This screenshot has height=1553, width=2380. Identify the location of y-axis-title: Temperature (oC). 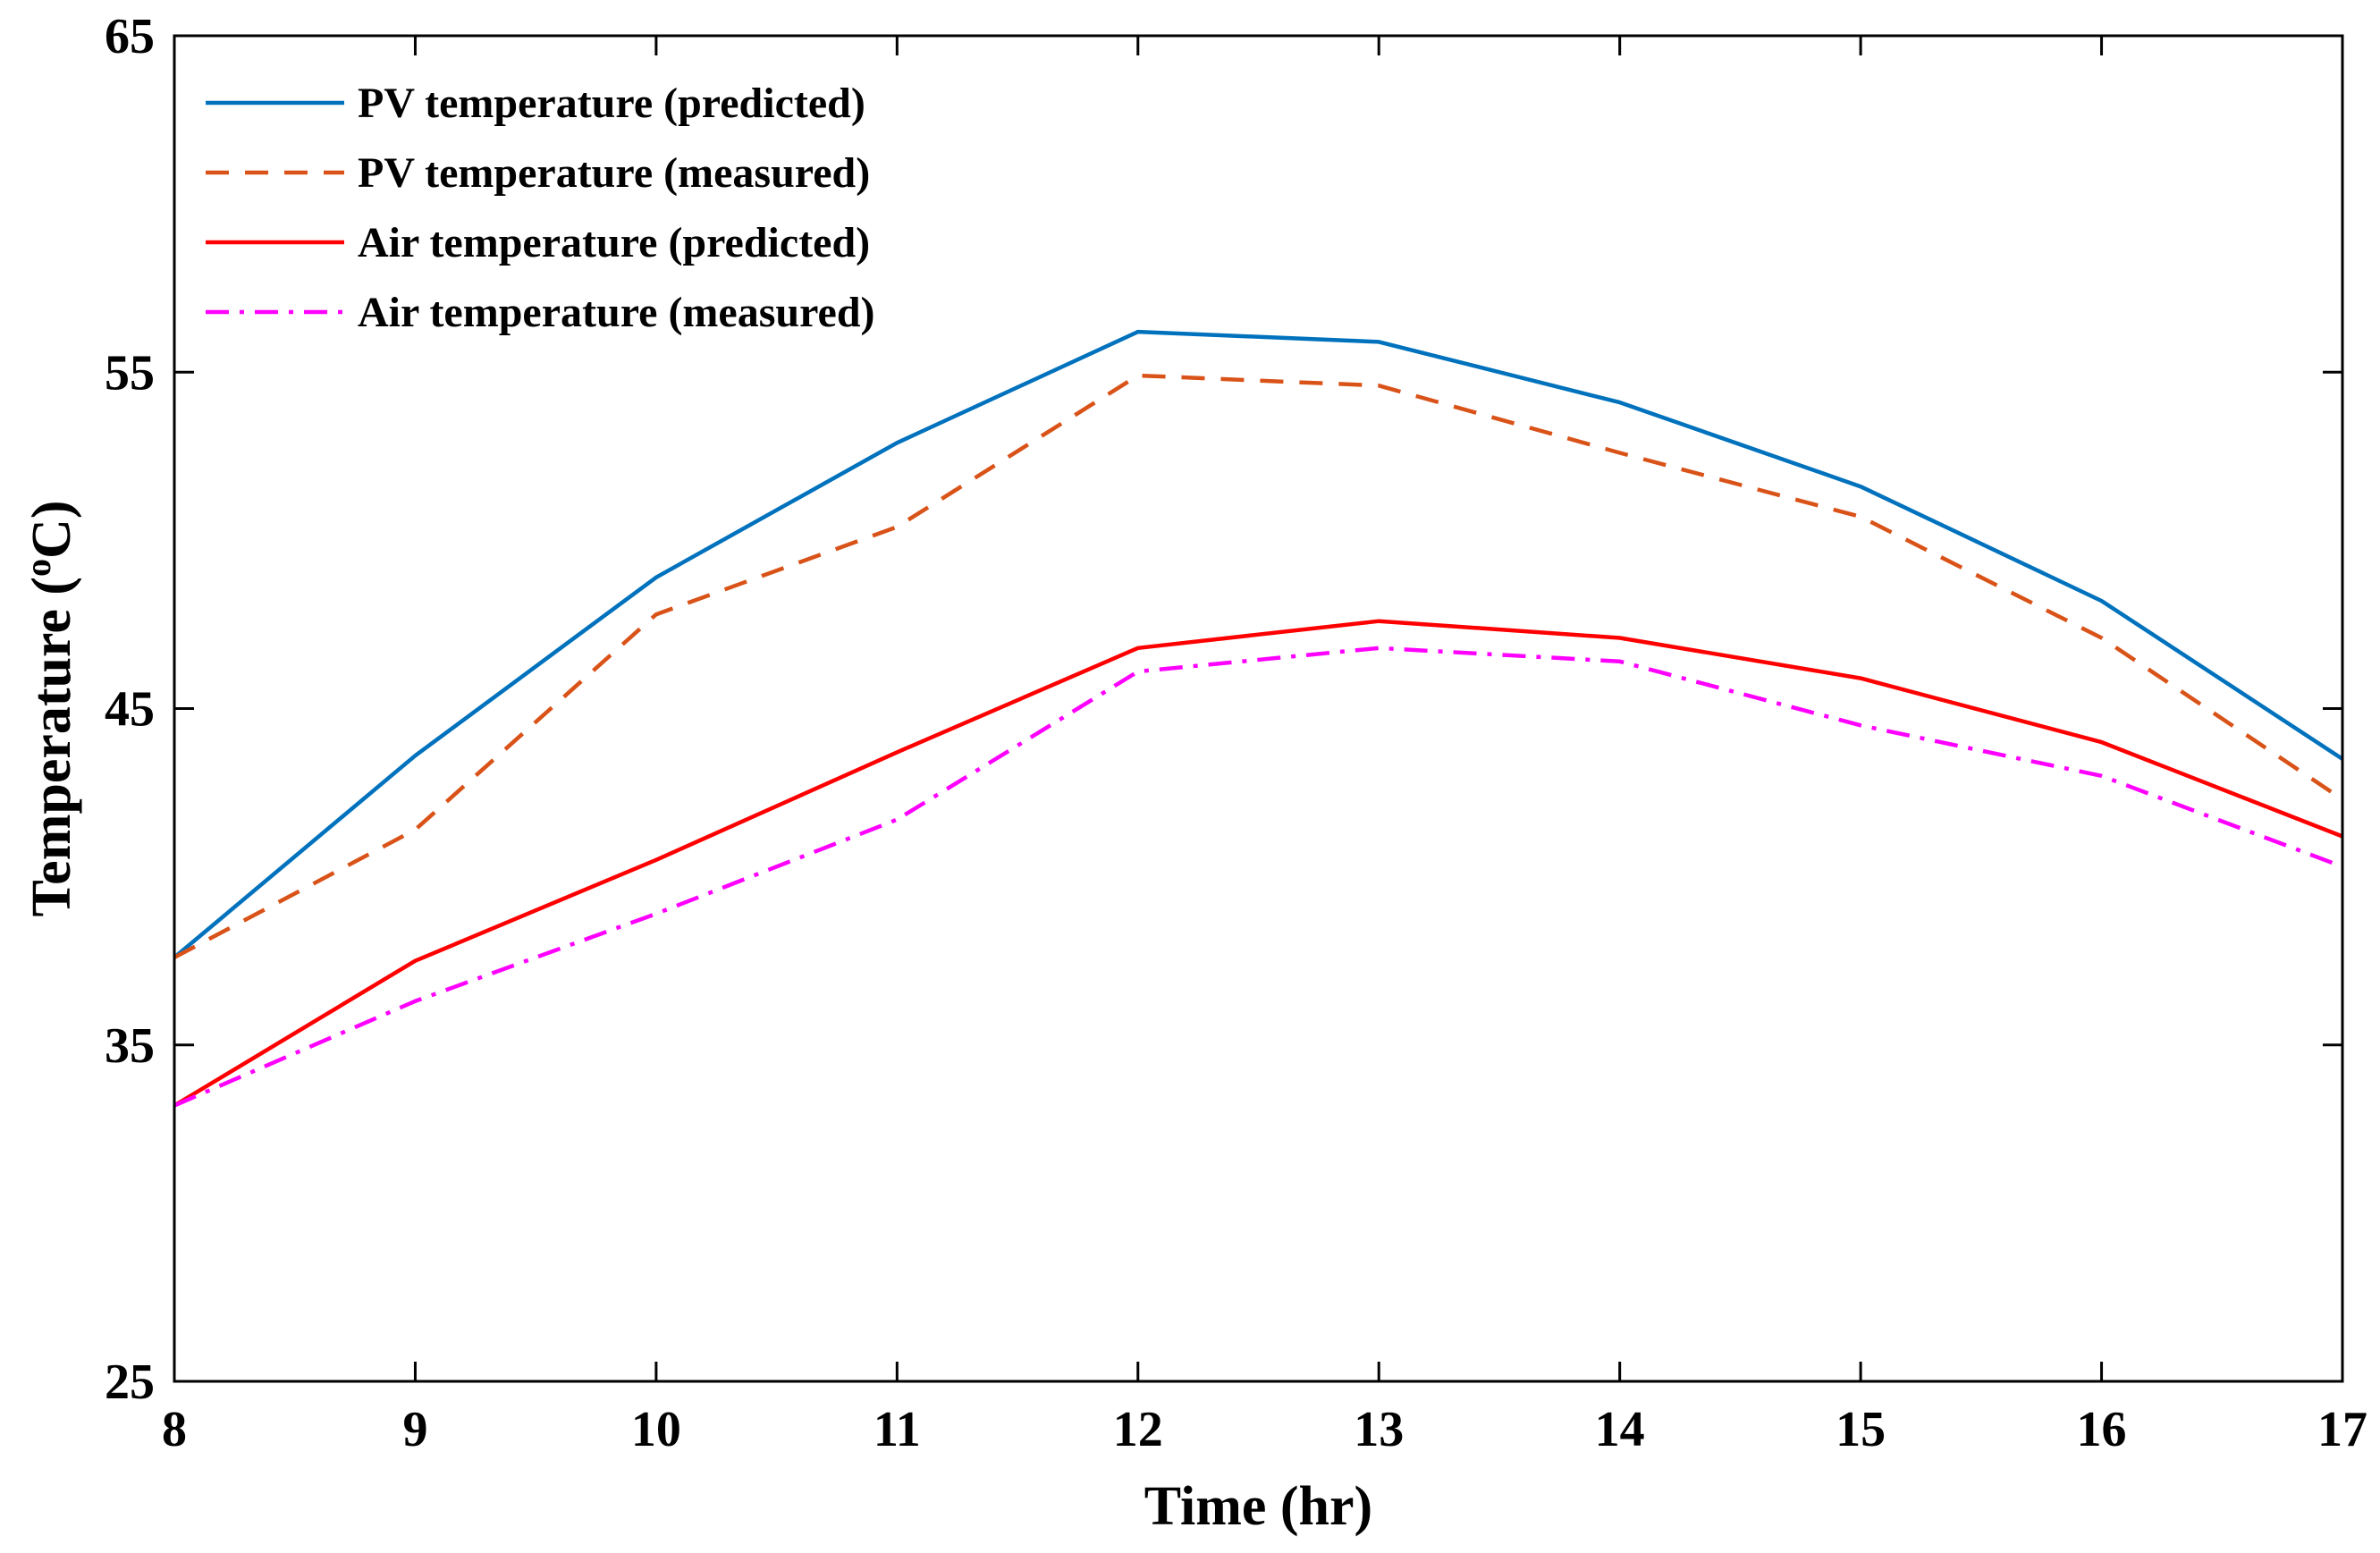
(50, 709).